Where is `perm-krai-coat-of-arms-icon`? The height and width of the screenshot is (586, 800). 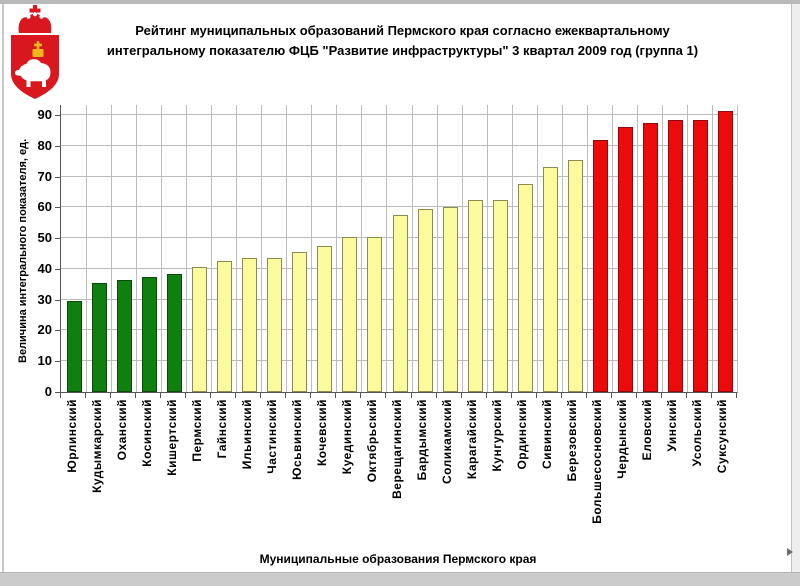 perm-krai-coat-of-arms-icon is located at coordinates (35, 53).